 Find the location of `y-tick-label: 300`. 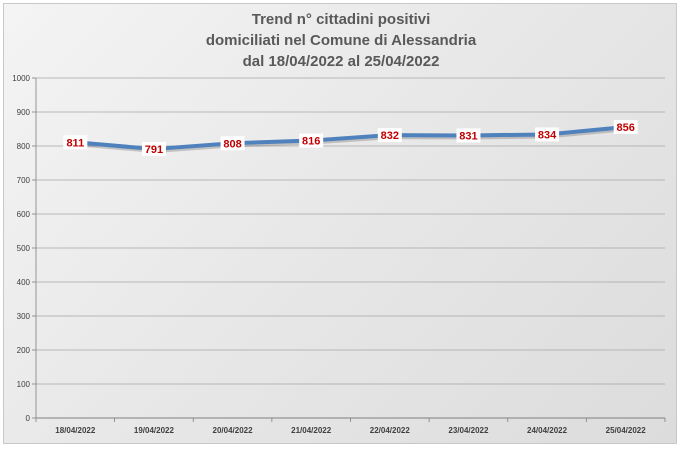

y-tick-label: 300 is located at coordinates (24, 316).